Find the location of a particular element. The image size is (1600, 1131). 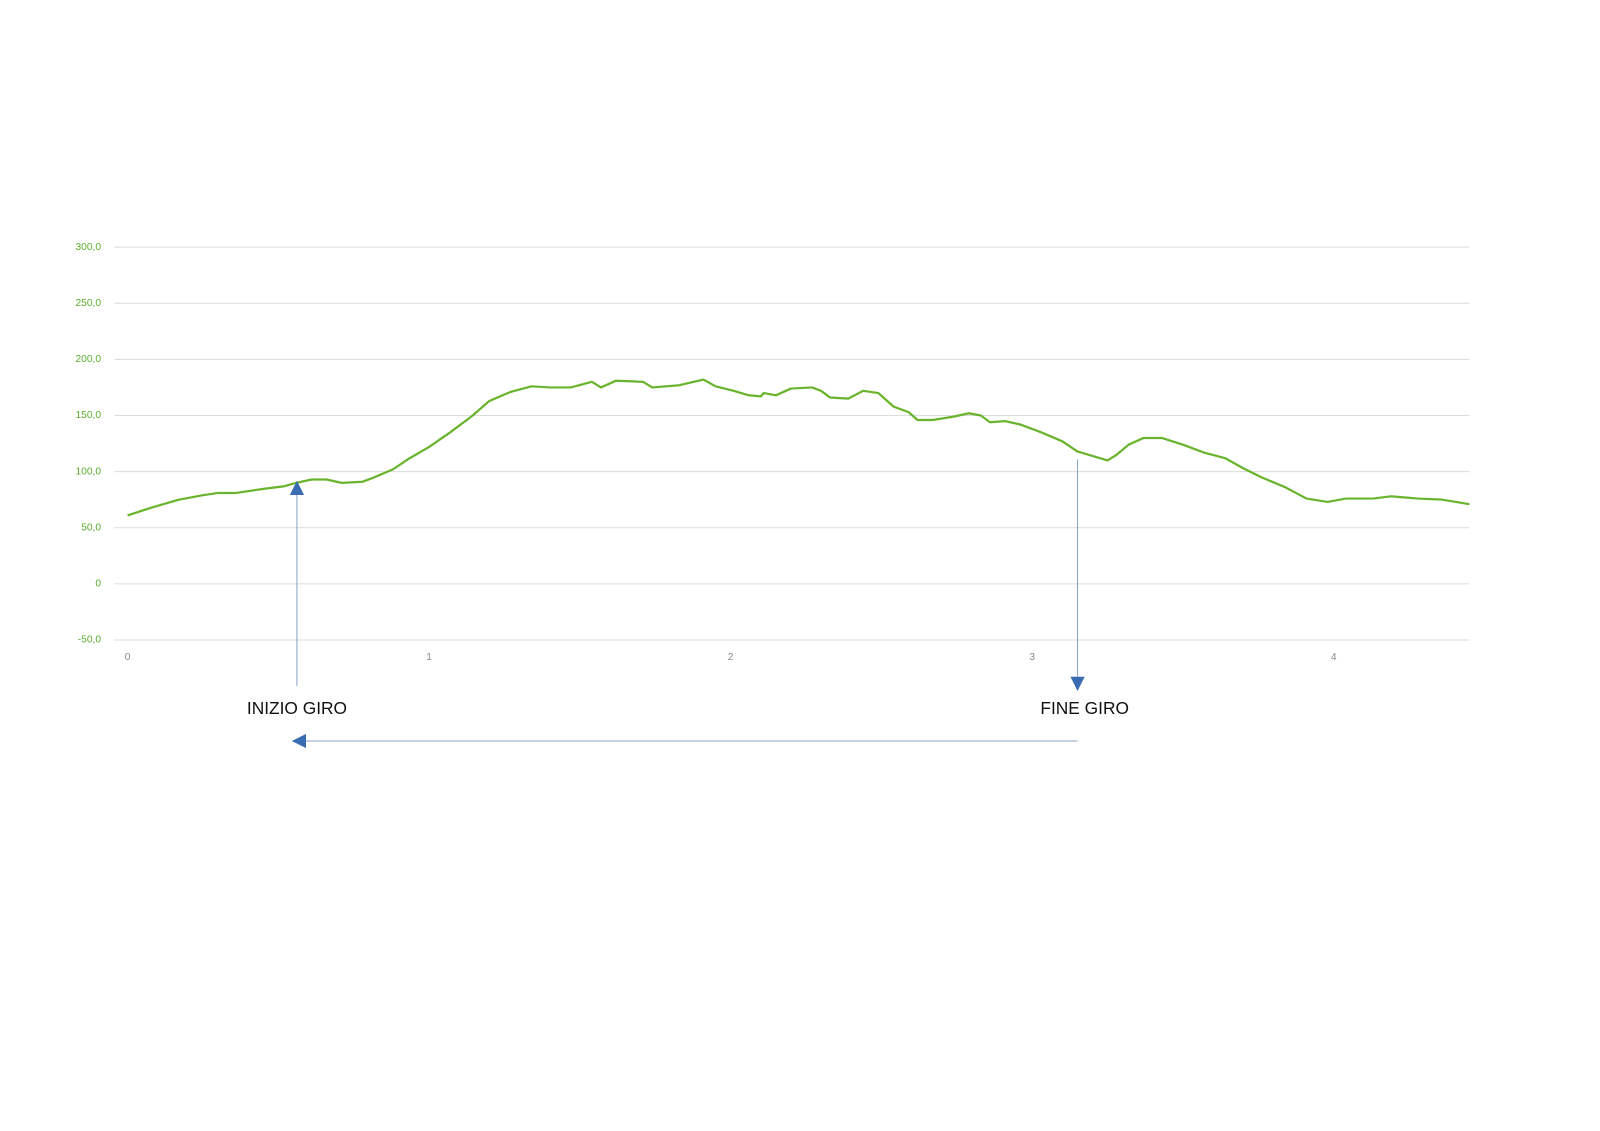

x-tick-label: 2 is located at coordinates (731, 657).